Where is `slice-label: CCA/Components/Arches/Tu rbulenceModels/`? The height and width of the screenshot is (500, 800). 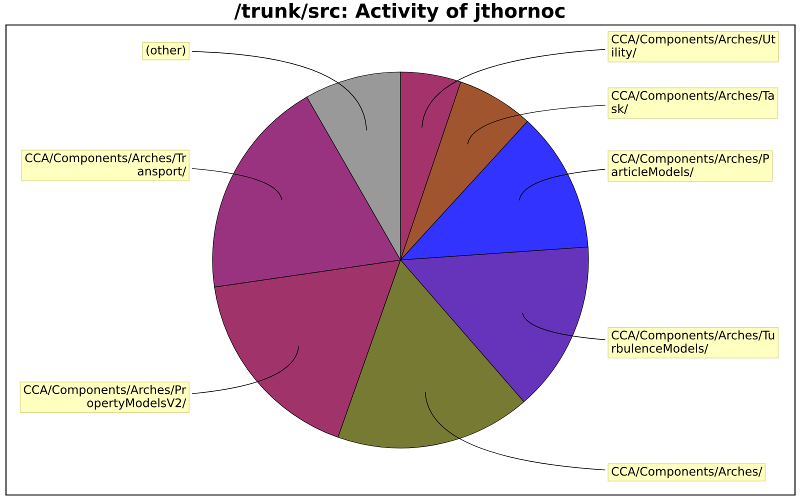
slice-label: CCA/Components/Arches/Tu rbulenceModels/ is located at coordinates (693, 342).